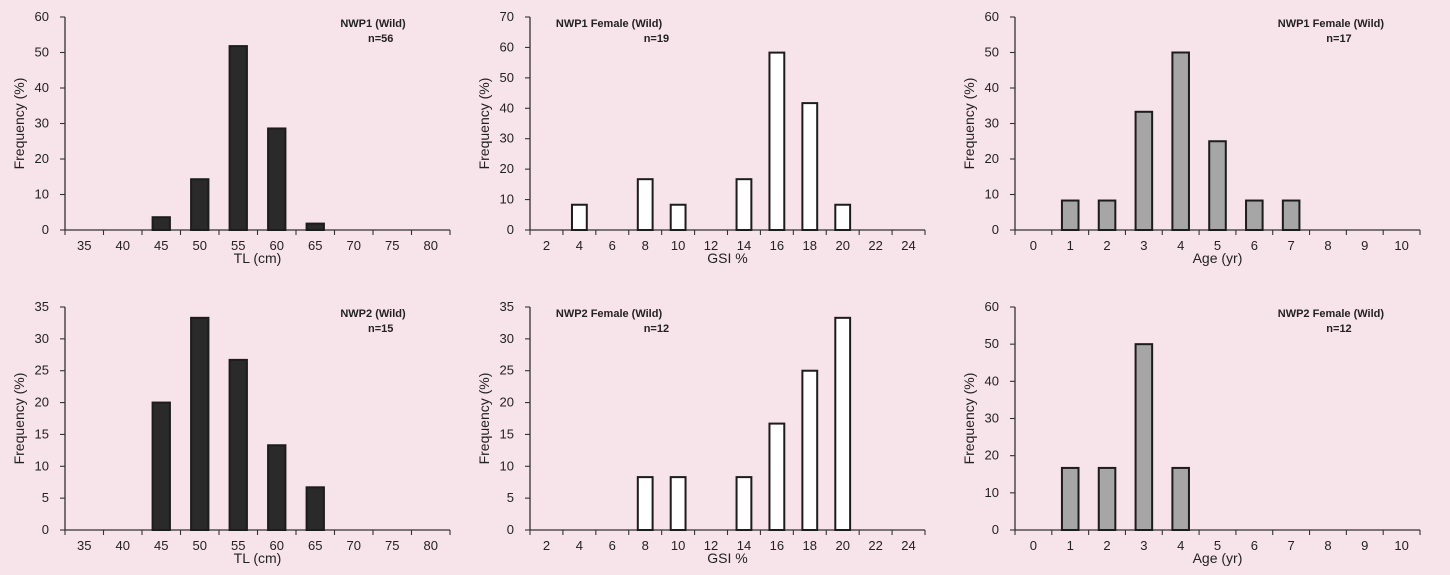 The image size is (1450, 575). What do you see at coordinates (123, 245) in the screenshot?
I see `x-tick-label: 40` at bounding box center [123, 245].